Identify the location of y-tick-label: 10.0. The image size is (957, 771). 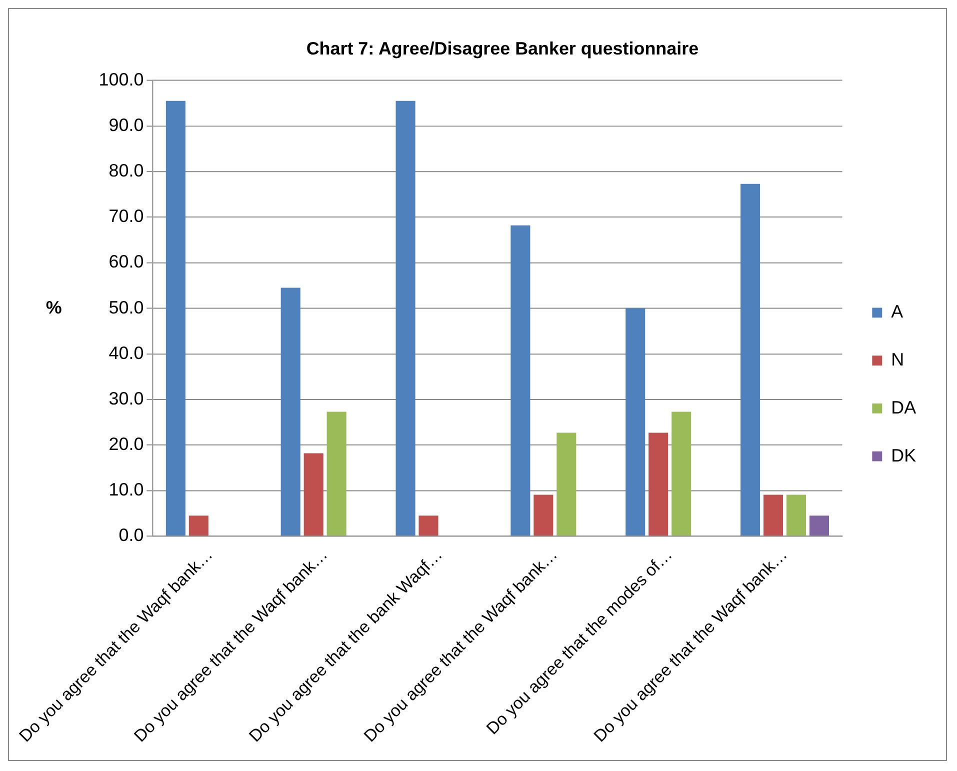
(126, 490).